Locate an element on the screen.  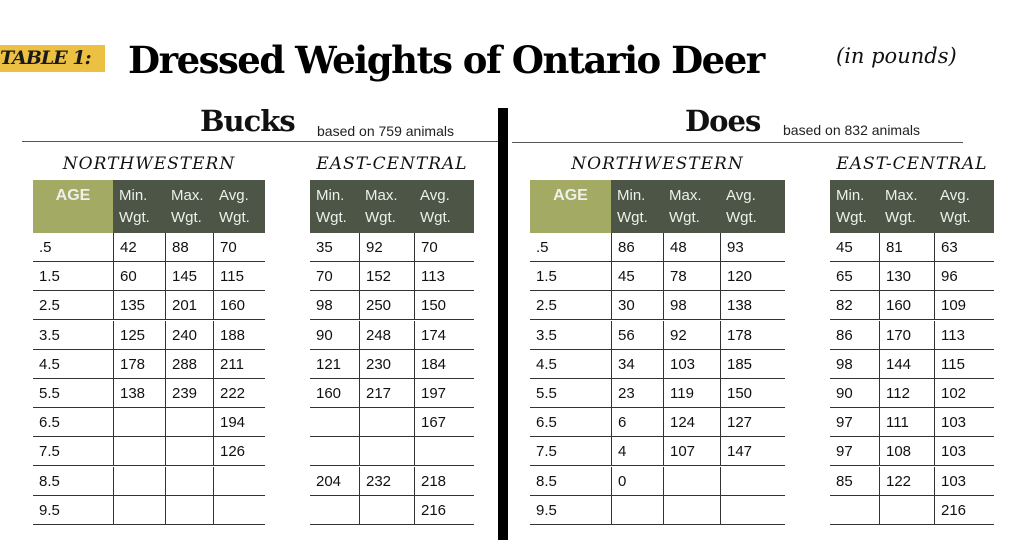
max-weight-cell: 111 is located at coordinates (906, 423).